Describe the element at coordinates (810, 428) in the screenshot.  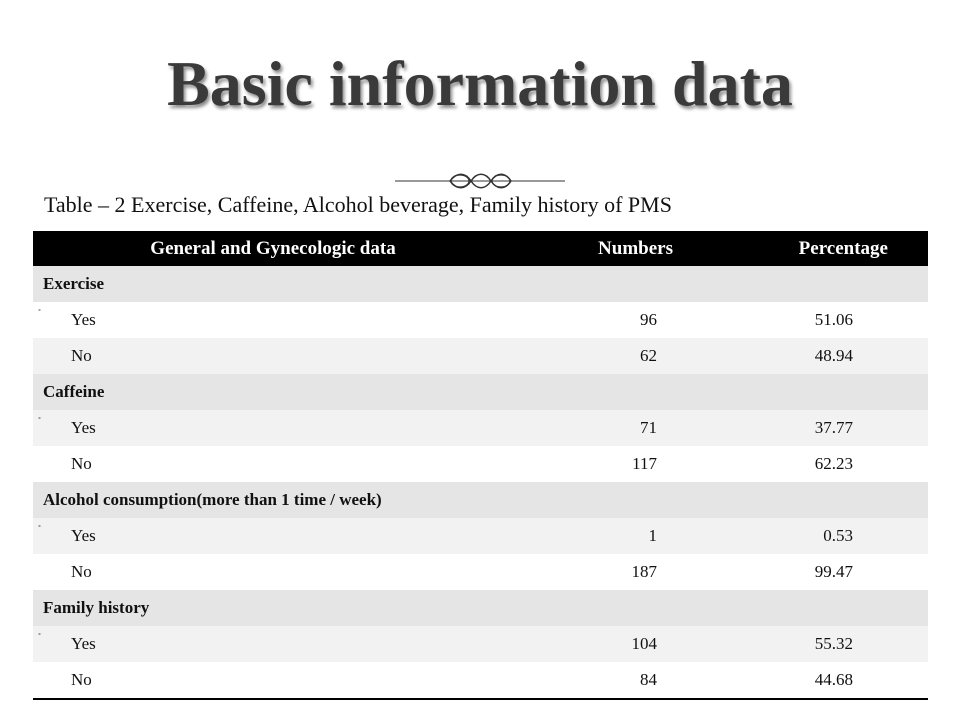
I see `row-percentage: 37.77` at that location.